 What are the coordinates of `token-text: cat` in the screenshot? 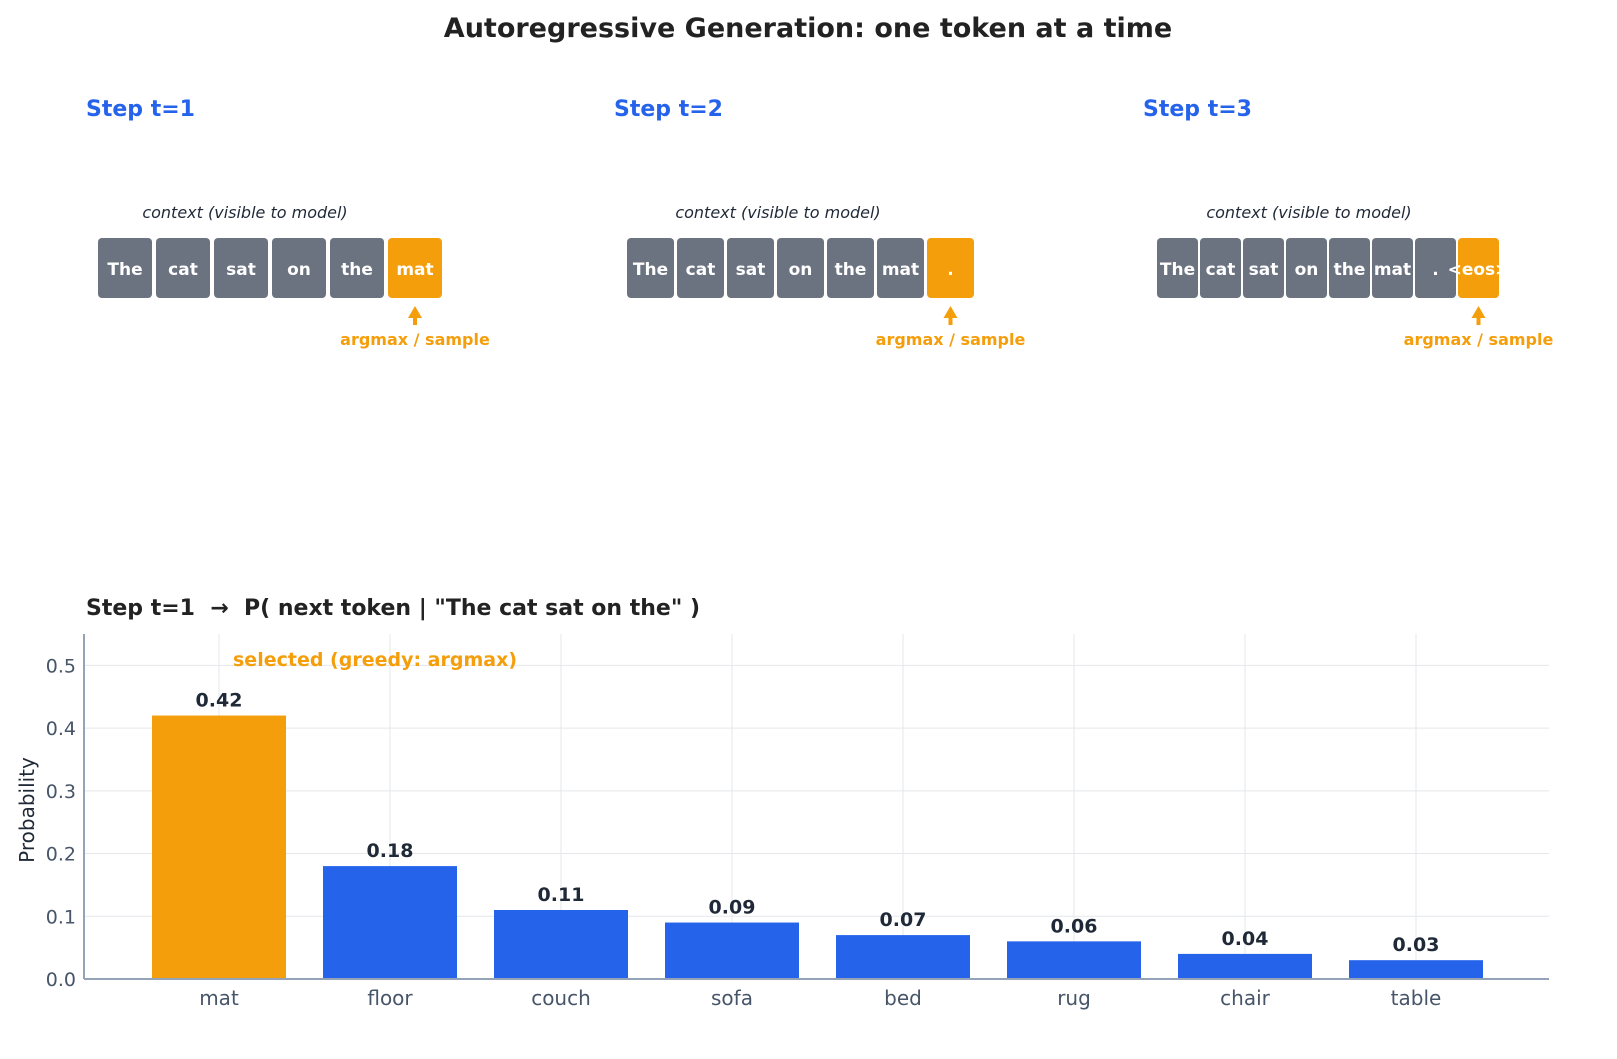 It's located at (183, 270).